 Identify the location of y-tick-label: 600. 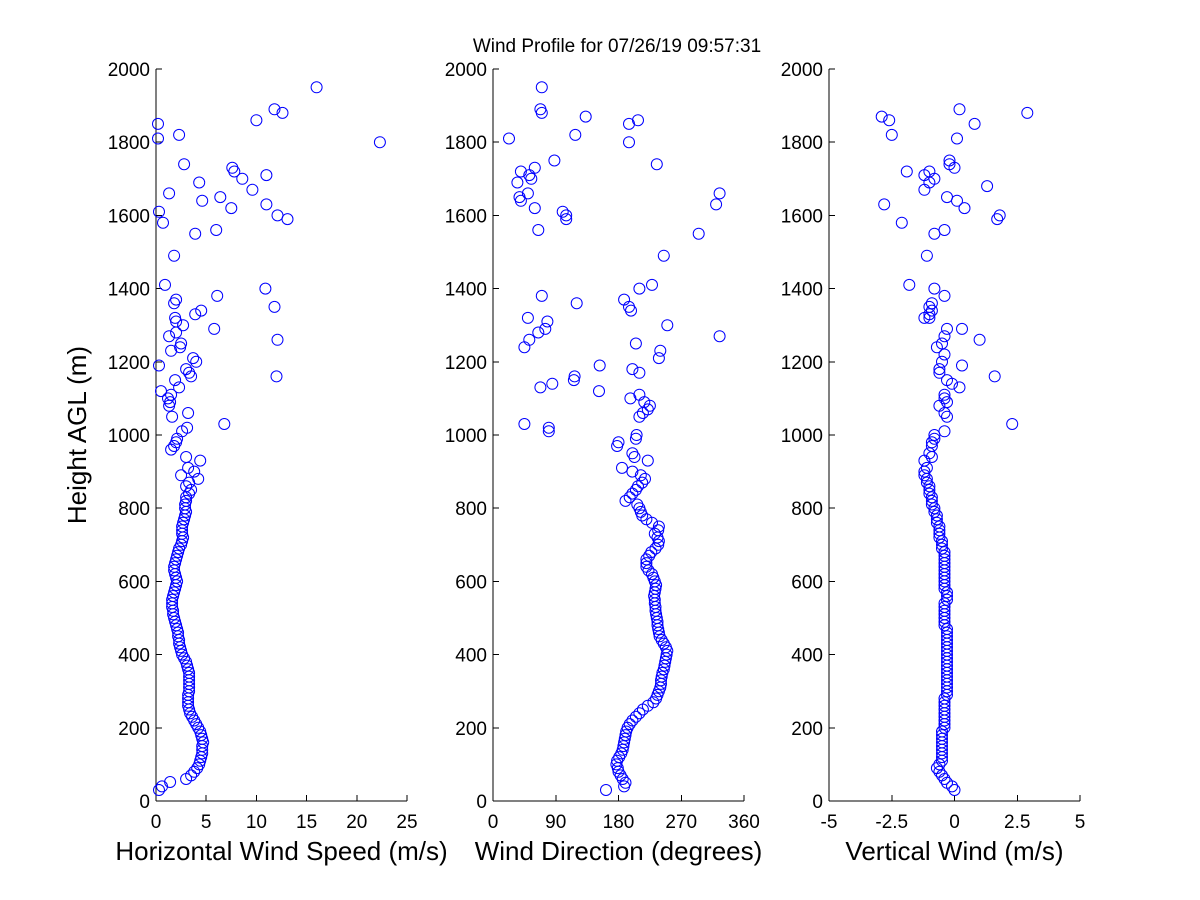
(807, 582).